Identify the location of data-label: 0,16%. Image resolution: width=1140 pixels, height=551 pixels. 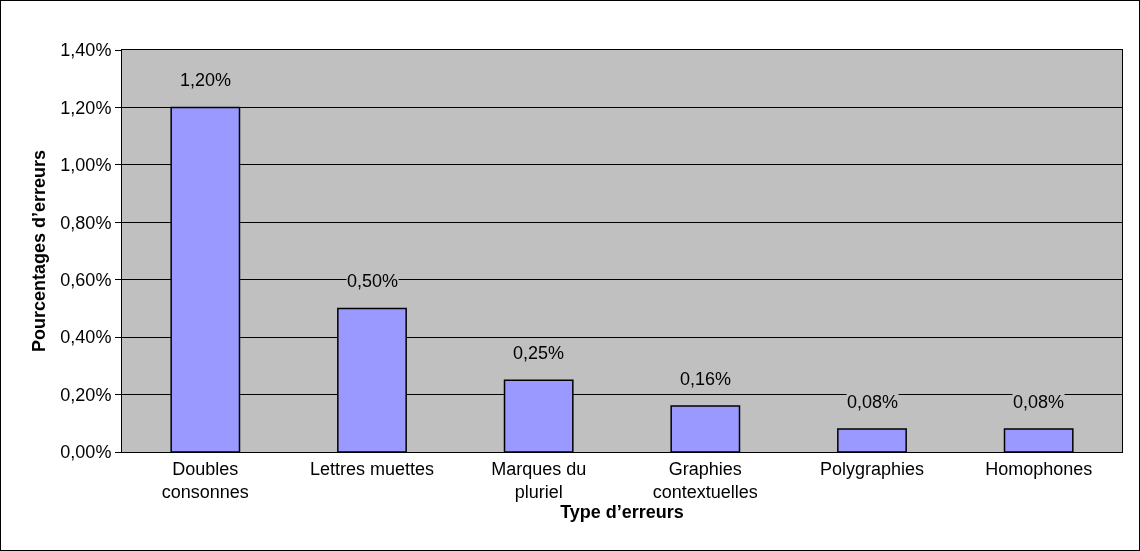
(706, 379).